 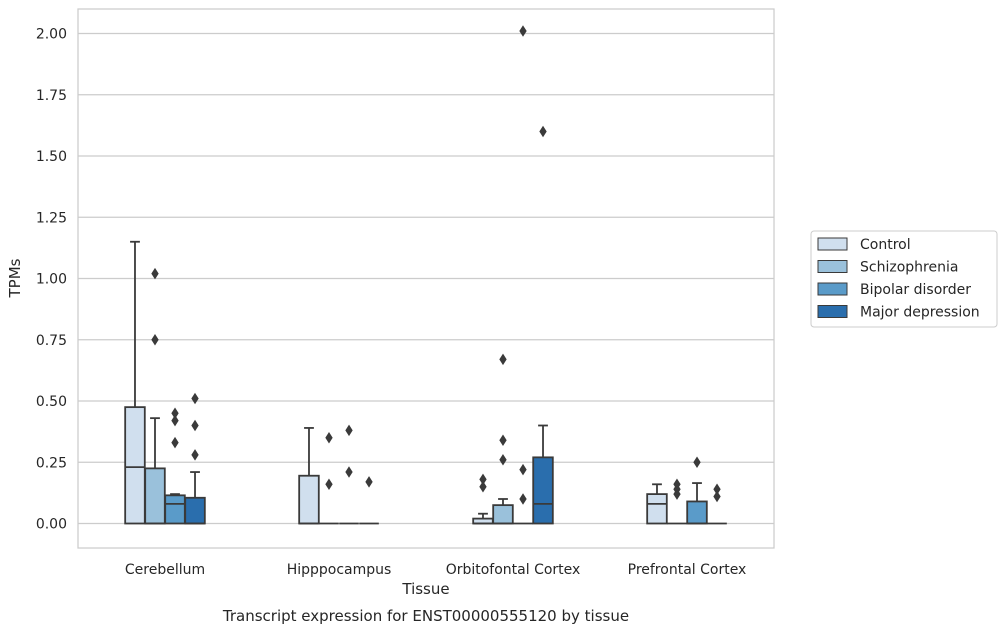 I want to click on legend-label: Major depression, so click(x=920, y=313).